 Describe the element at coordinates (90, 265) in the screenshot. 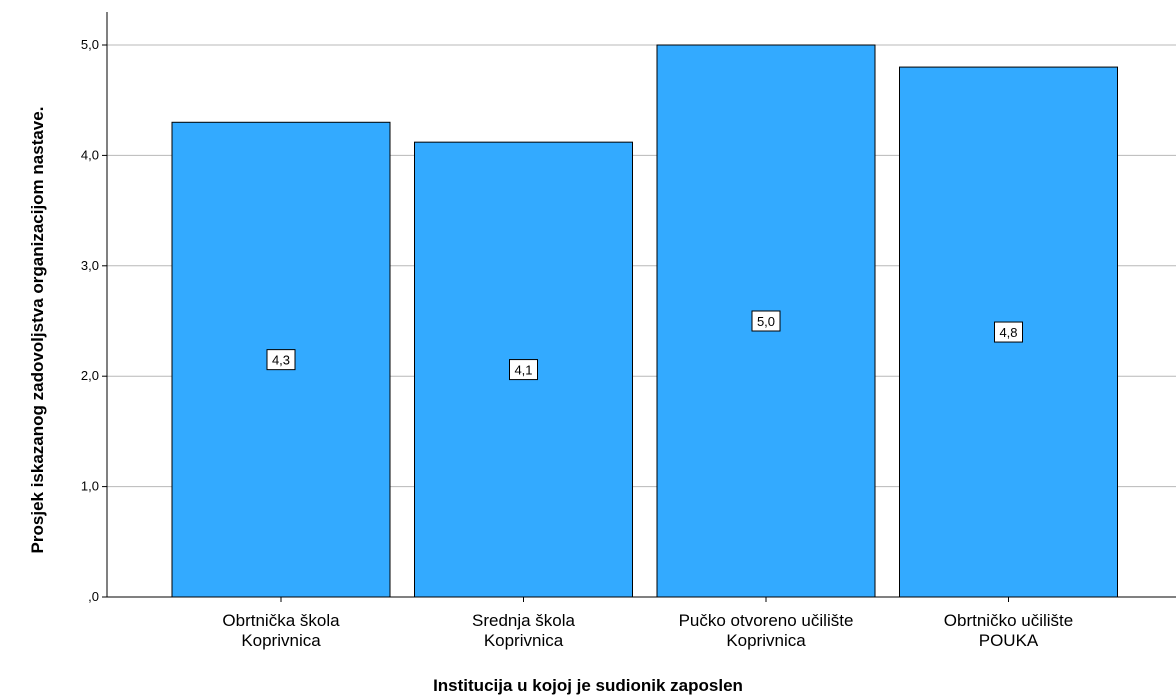

I see `y-tick-label: 3,0` at that location.